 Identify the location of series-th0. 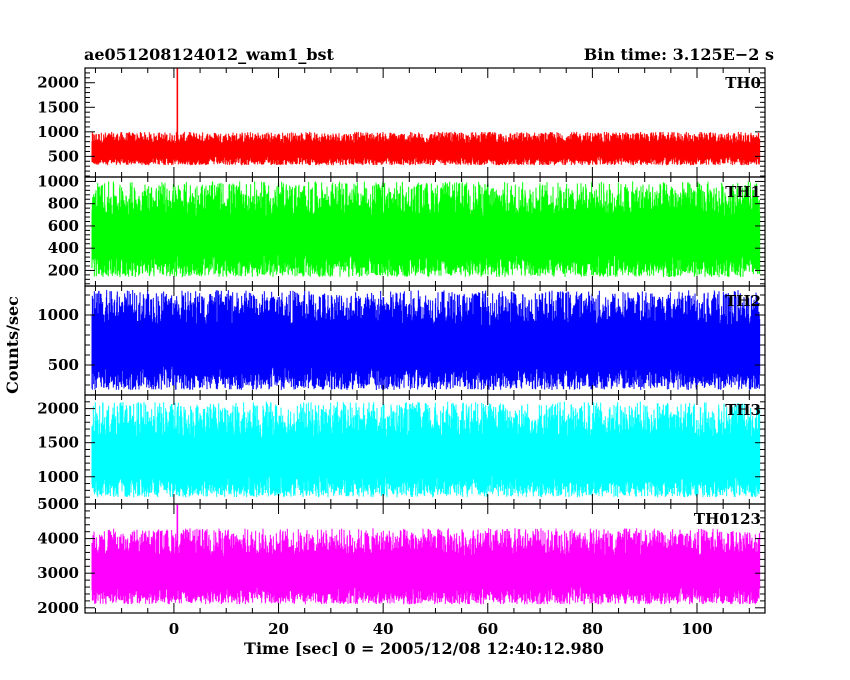
(426, 117).